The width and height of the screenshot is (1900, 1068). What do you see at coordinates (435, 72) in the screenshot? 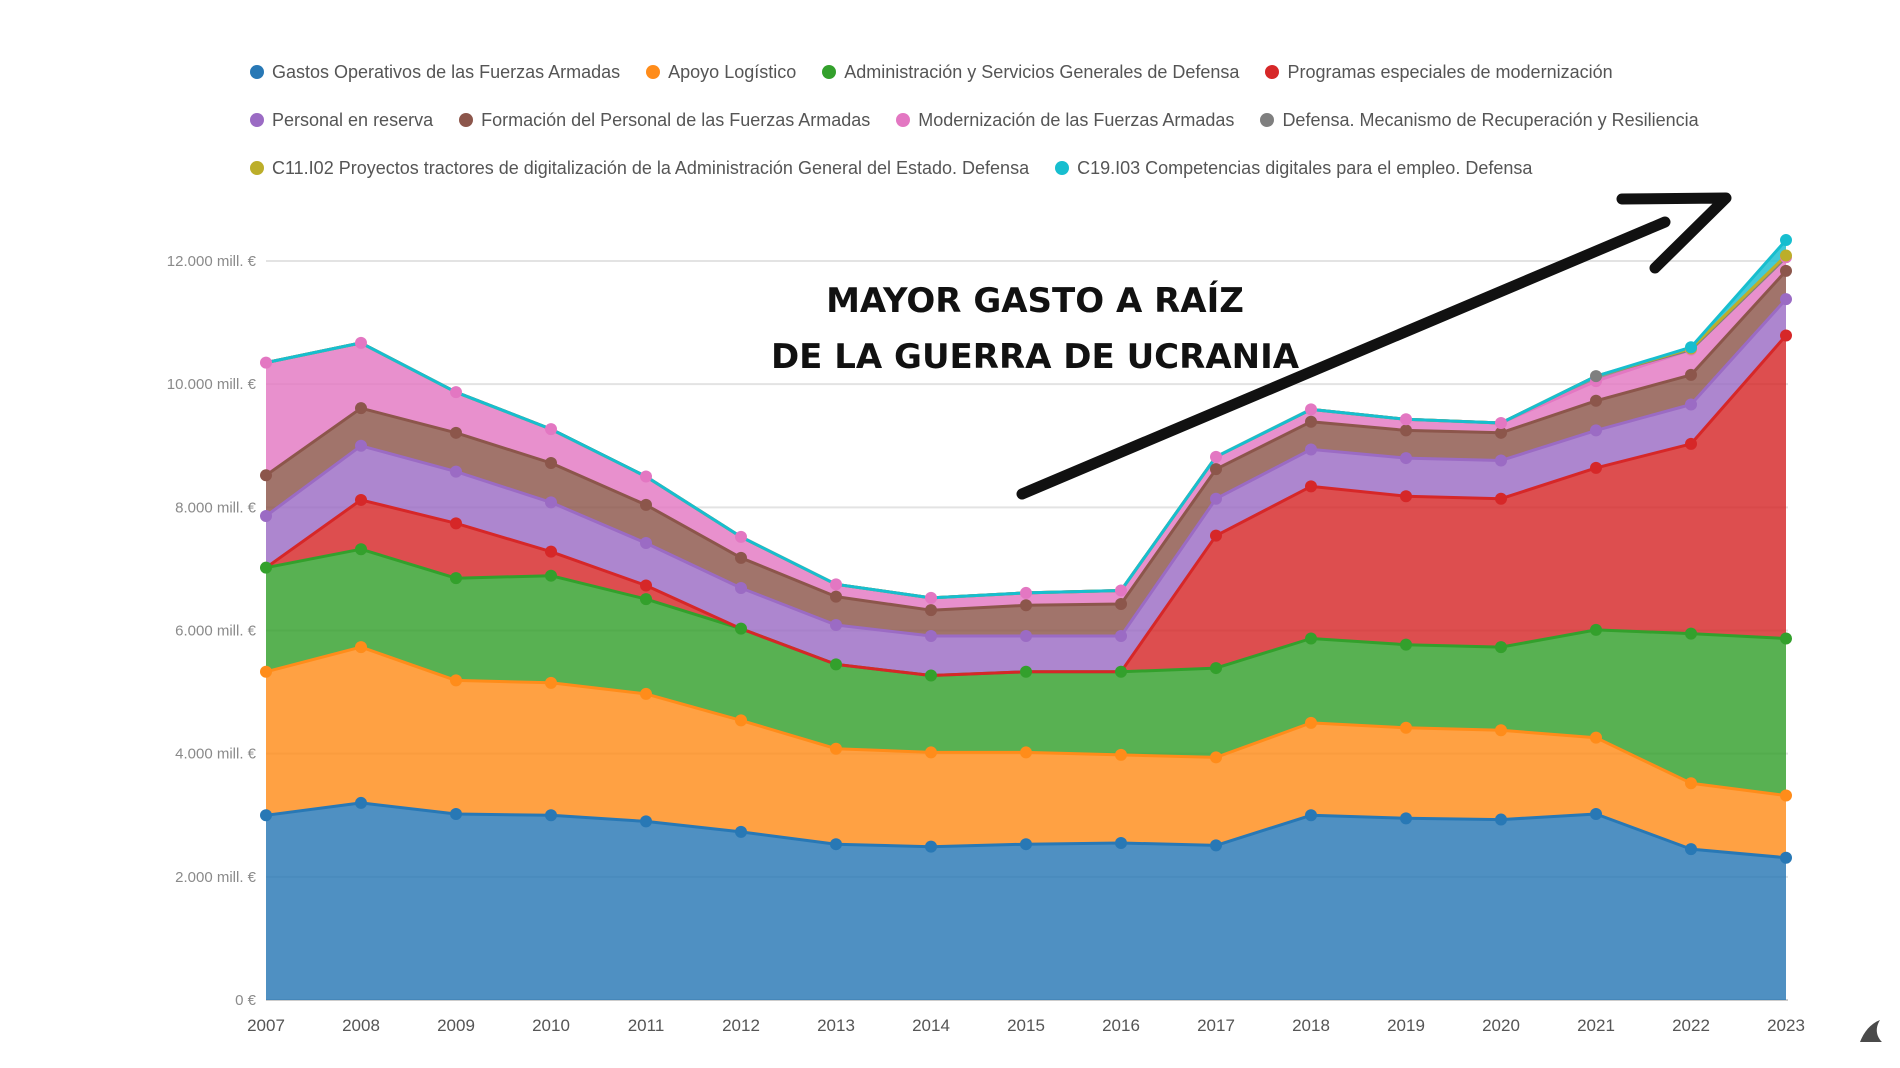
I see `legend-item: Gastos Operativos de las Fuerzas Armadas` at bounding box center [435, 72].